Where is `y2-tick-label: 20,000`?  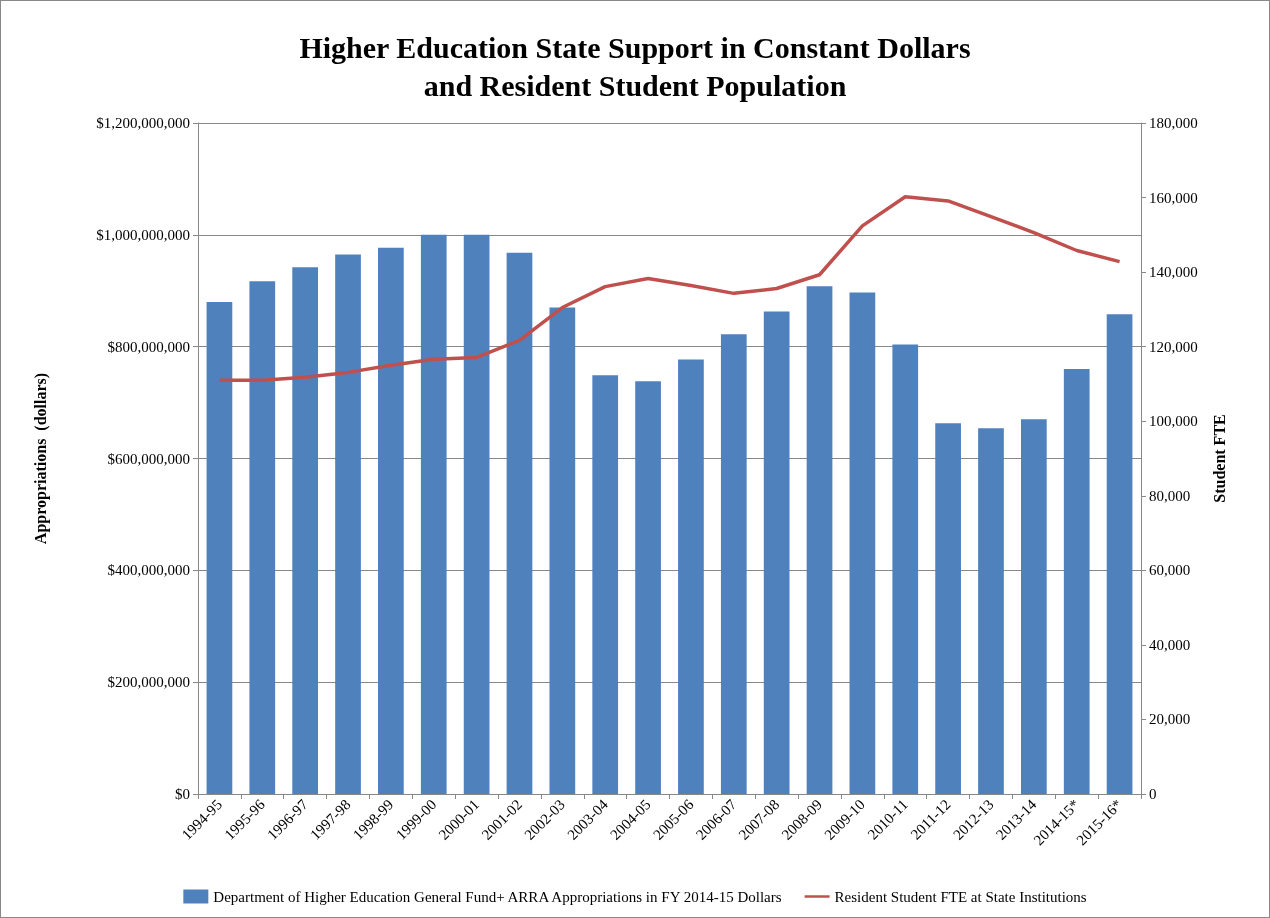
y2-tick-label: 20,000 is located at coordinates (1170, 719).